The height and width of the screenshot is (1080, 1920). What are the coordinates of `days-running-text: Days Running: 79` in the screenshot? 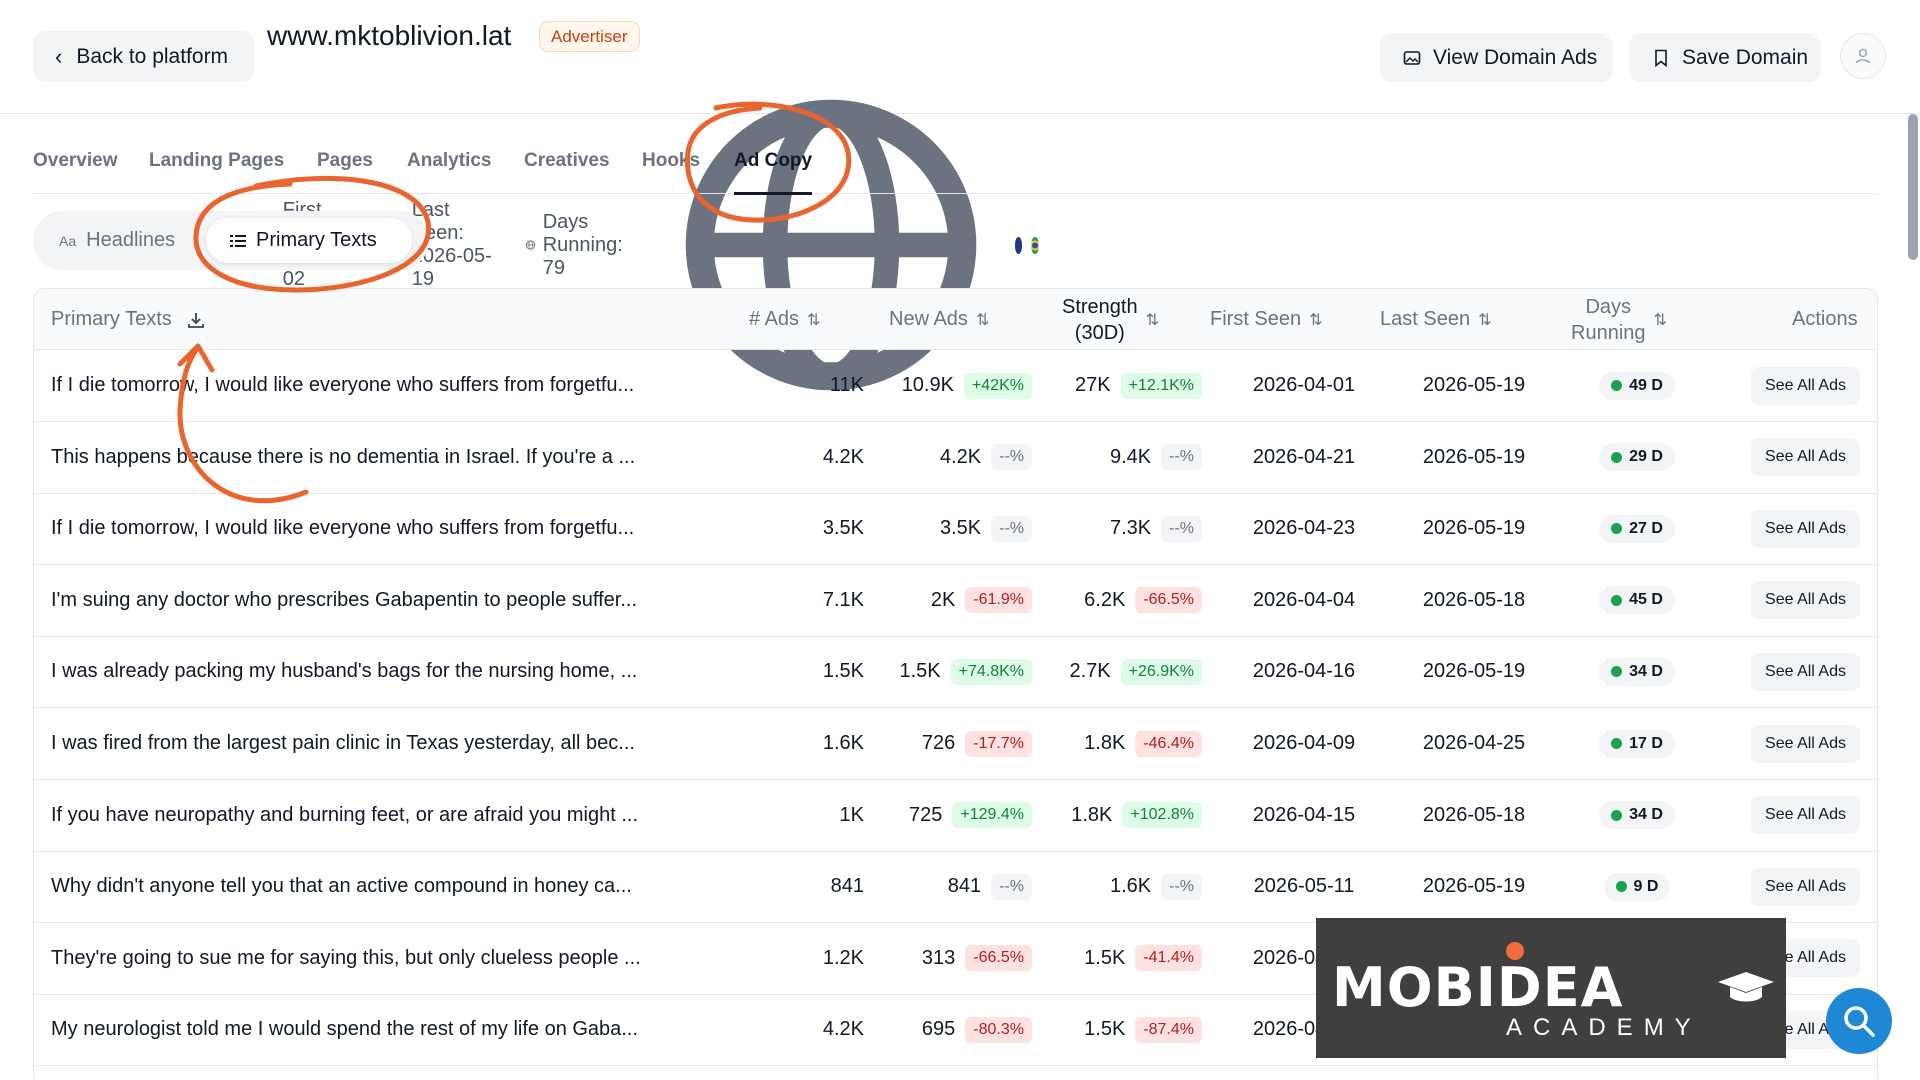 It's located at (582, 244).